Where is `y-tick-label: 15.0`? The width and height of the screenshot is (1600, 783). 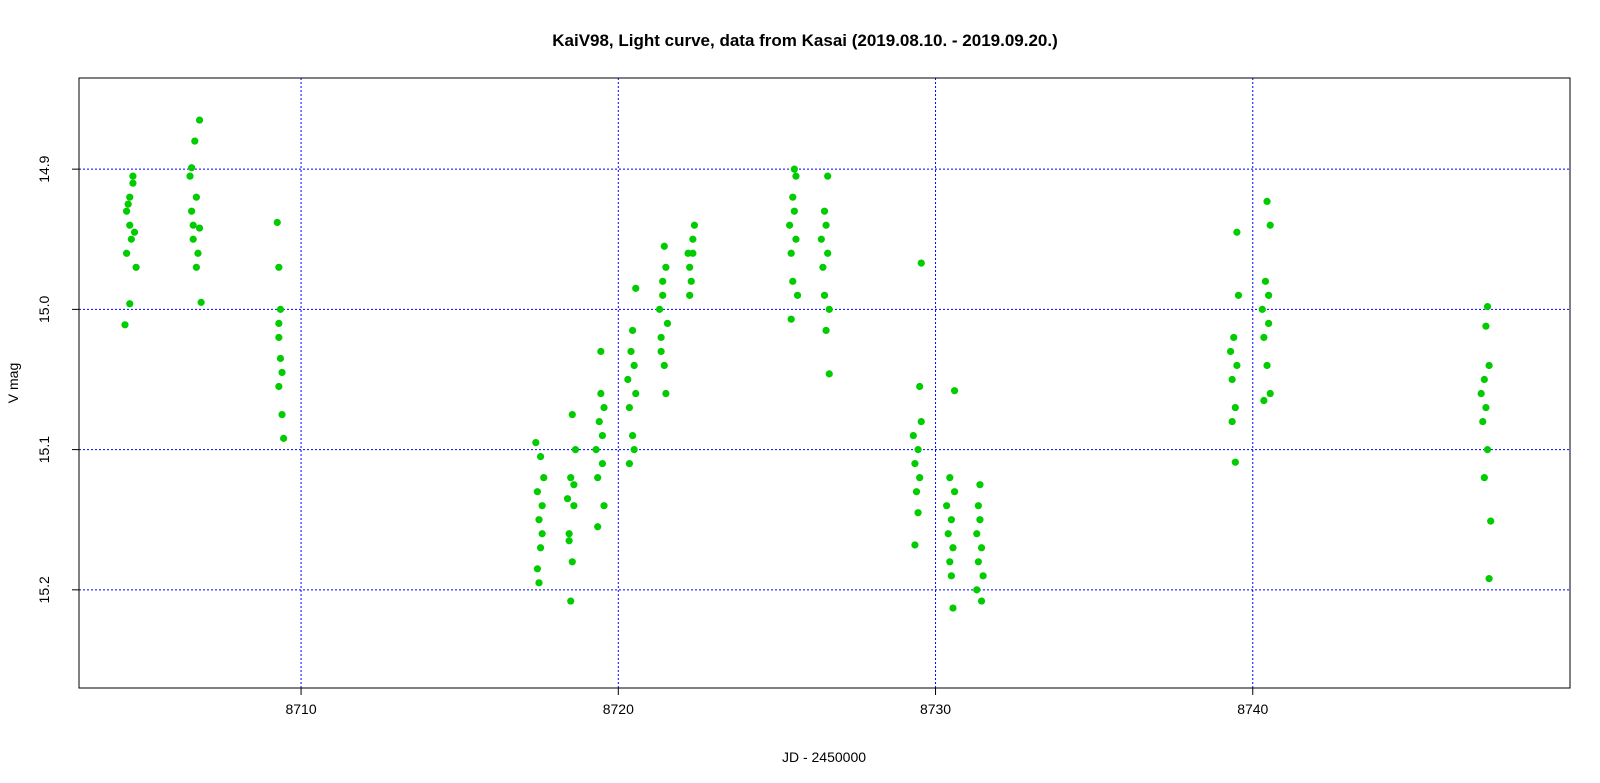
y-tick-label: 15.0 is located at coordinates (44, 309).